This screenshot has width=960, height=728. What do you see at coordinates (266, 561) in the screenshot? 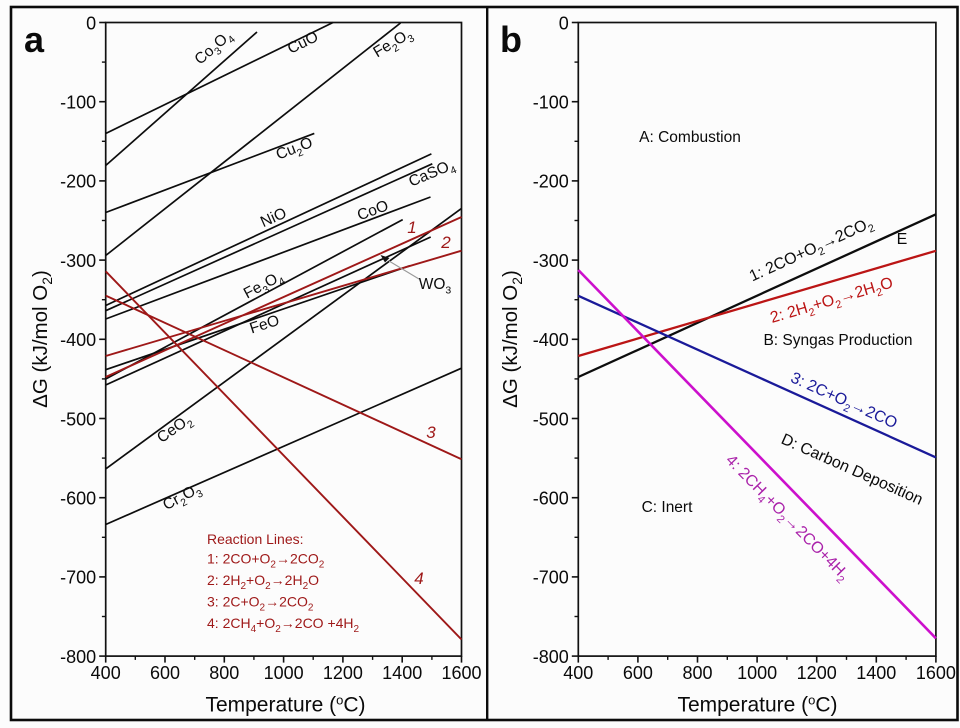
I see `svg-text: 1: 2CO+O2→2CO2` at bounding box center [266, 561].